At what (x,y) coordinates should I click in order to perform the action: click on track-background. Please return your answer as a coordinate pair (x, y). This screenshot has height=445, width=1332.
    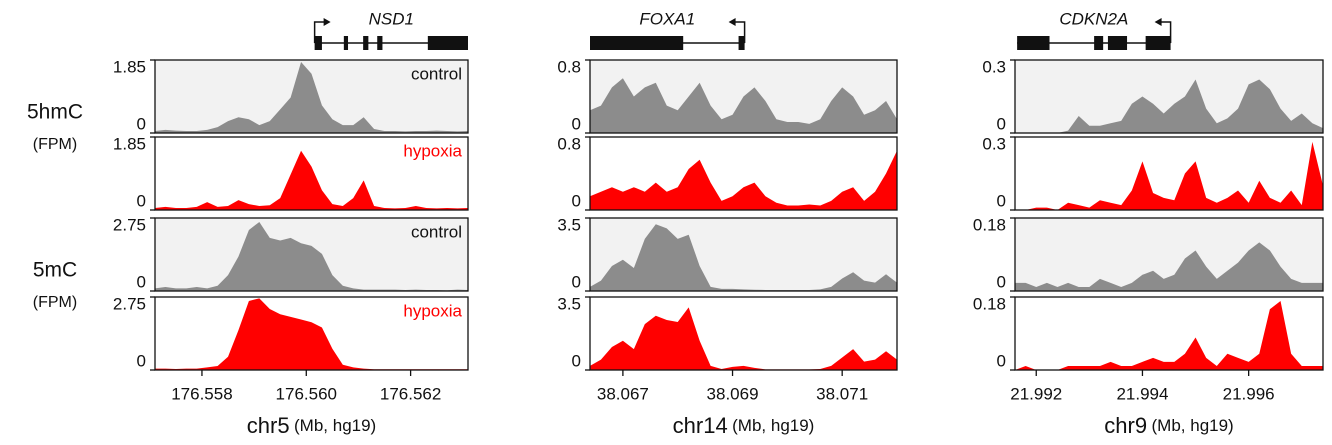
    Looking at the image, I should click on (1169, 173).